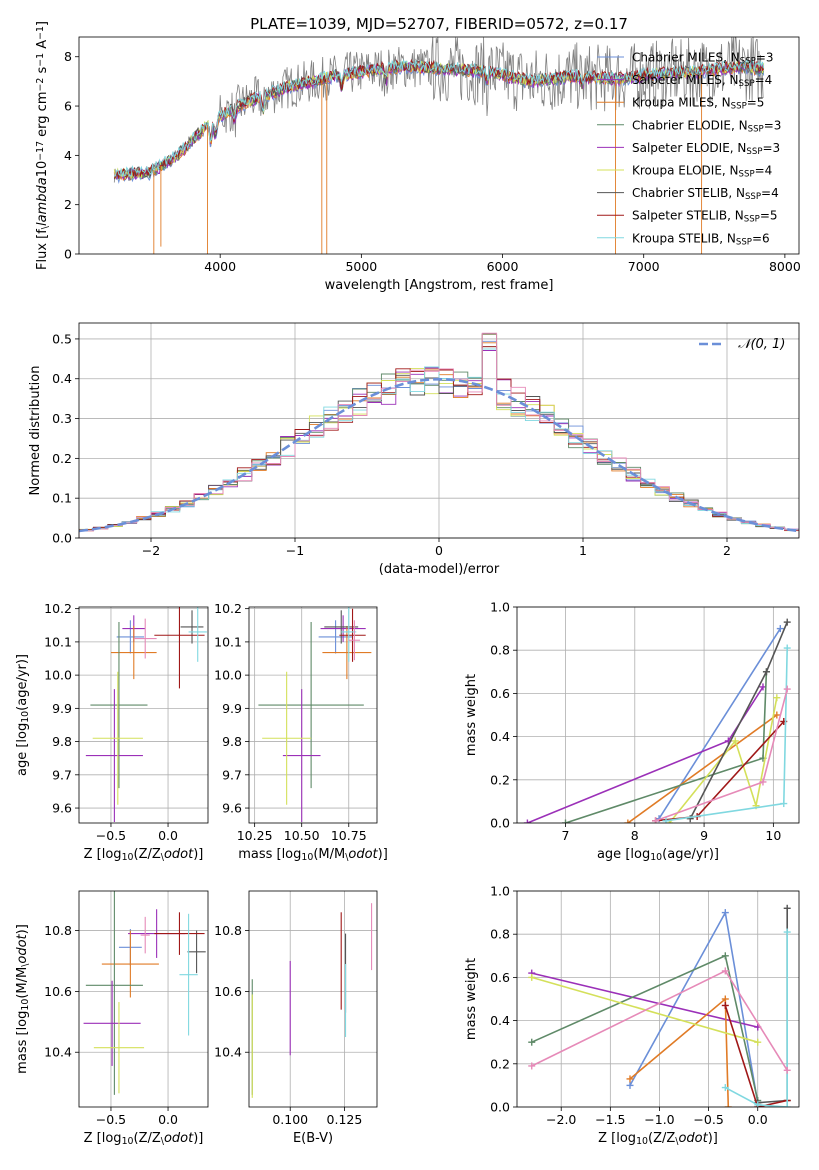  Describe the element at coordinates (471, 999) in the screenshot. I see `y-axis-label: mass weight` at that location.